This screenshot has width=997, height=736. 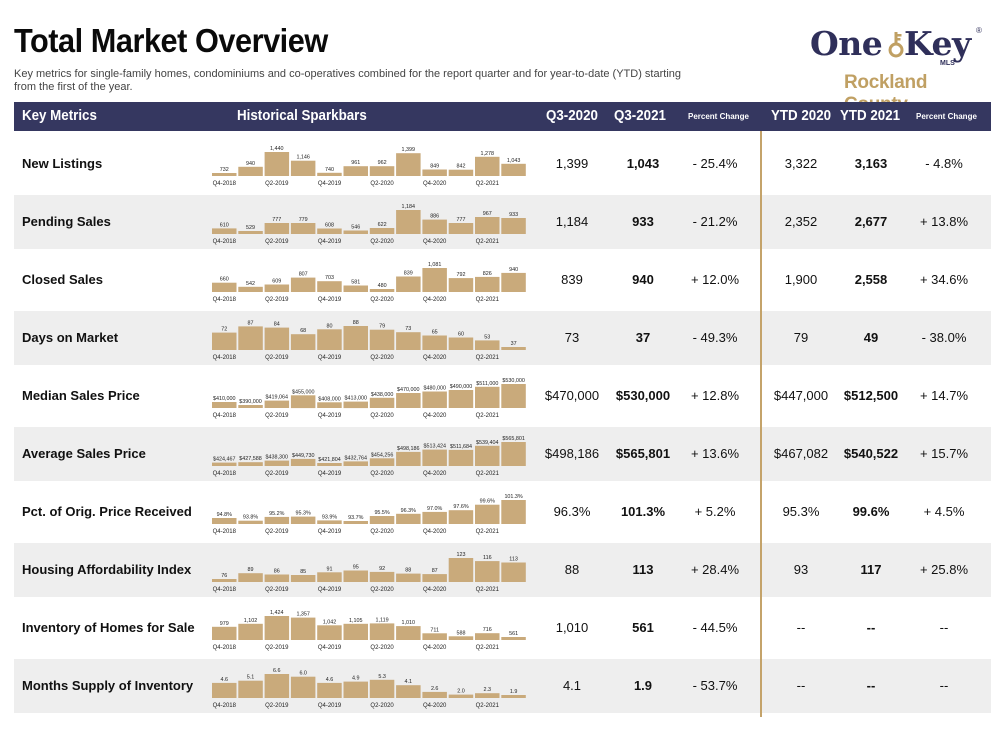 What do you see at coordinates (487, 630) in the screenshot?
I see `sparkbar-value-label: 716` at bounding box center [487, 630].